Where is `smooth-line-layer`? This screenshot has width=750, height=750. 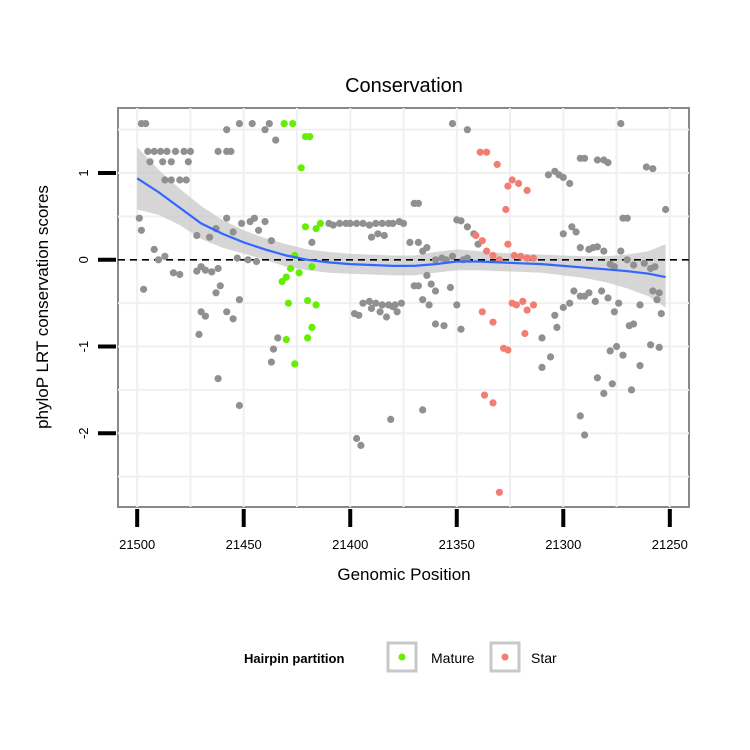 smooth-line-layer is located at coordinates (401, 228).